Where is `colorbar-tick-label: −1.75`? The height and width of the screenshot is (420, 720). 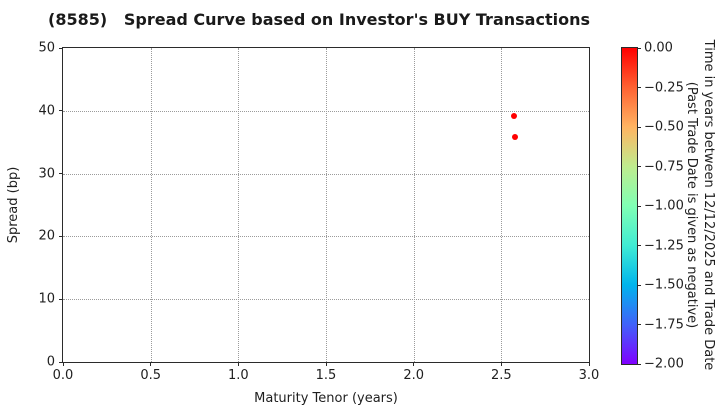 colorbar-tick-label: −1.75 is located at coordinates (664, 324).